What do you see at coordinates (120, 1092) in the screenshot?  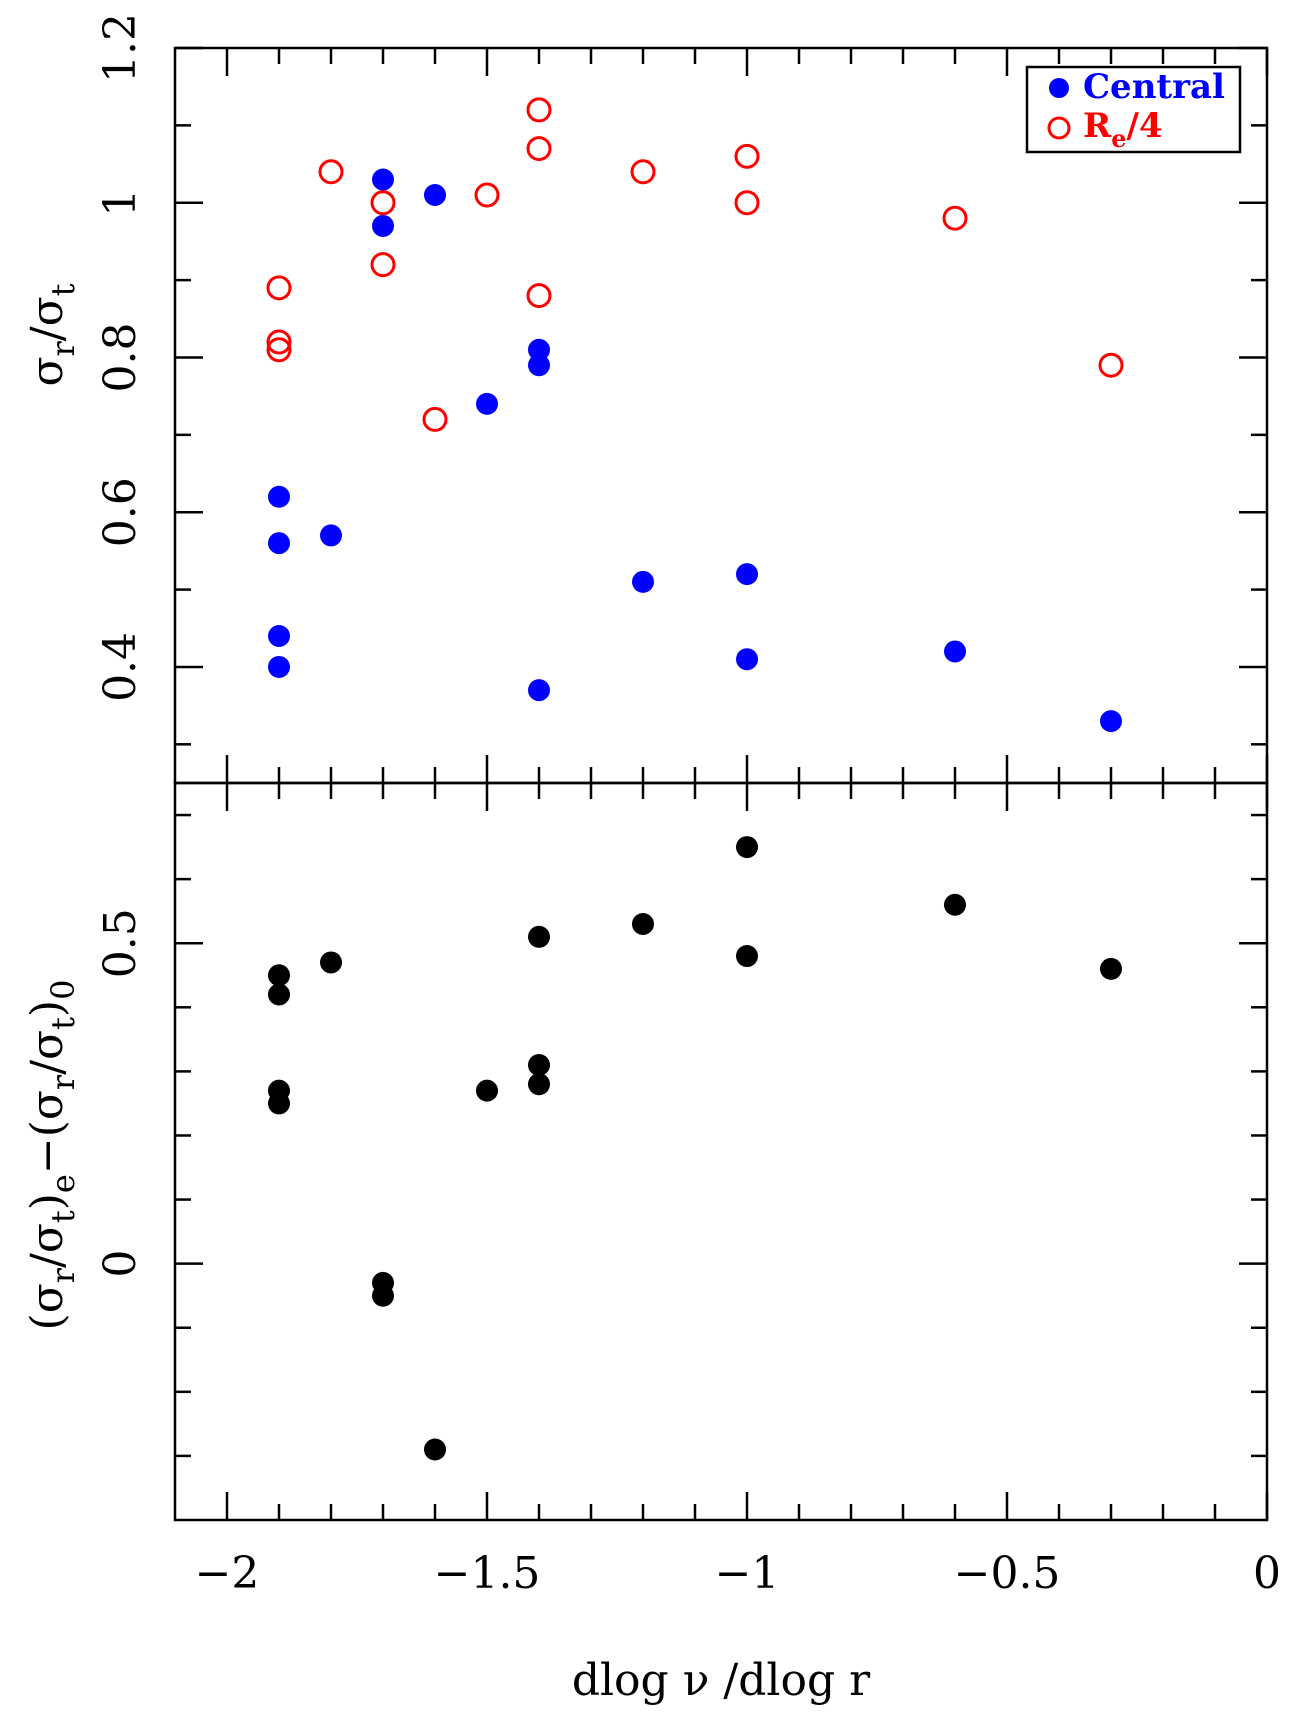 I see `bottom-panel-ytick-labels: 00.5` at bounding box center [120, 1092].